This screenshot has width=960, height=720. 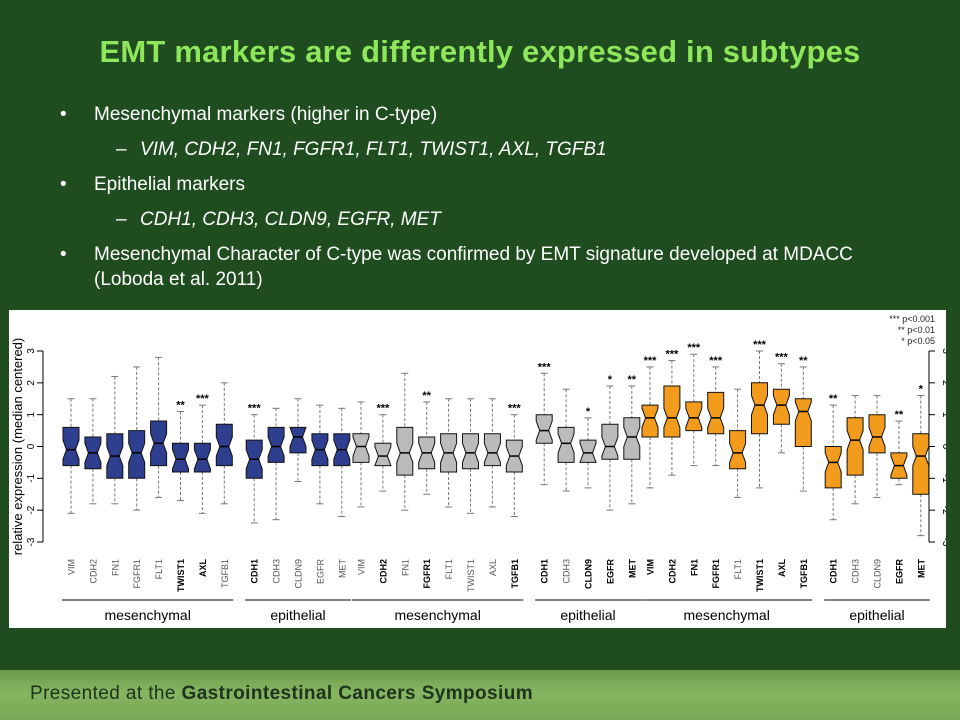 I want to click on y-tick-label-left: 0, so click(x=31, y=446).